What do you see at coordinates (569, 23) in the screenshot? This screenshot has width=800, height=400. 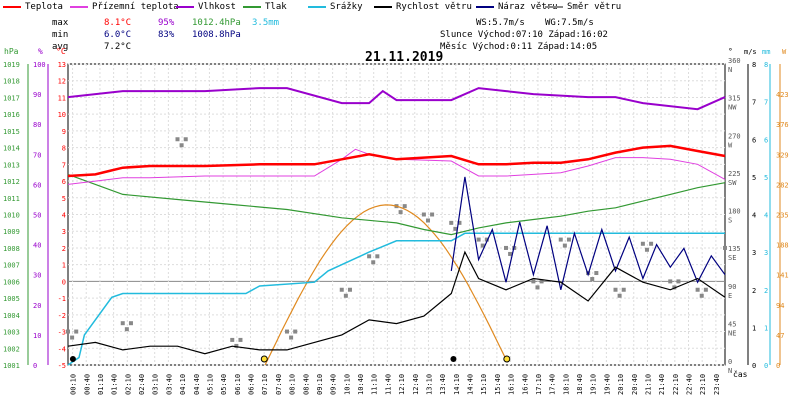 I see `stat-wg: WG:7.5m/s` at bounding box center [569, 23].